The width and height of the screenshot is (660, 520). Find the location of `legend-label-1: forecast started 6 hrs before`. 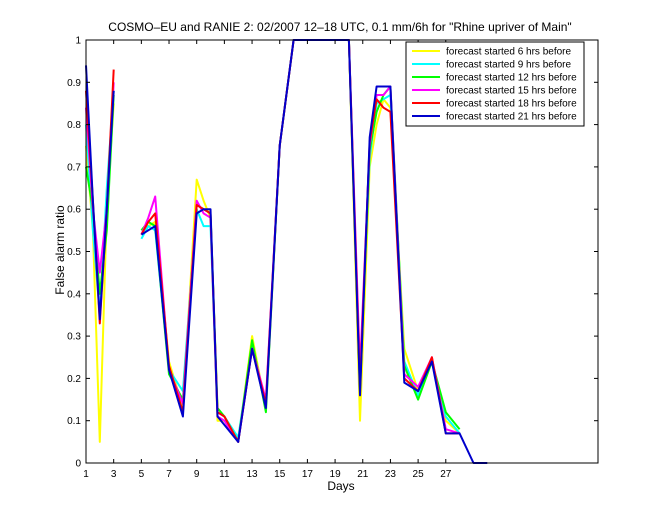

legend-label-1: forecast started 6 hrs before is located at coordinates (509, 52).